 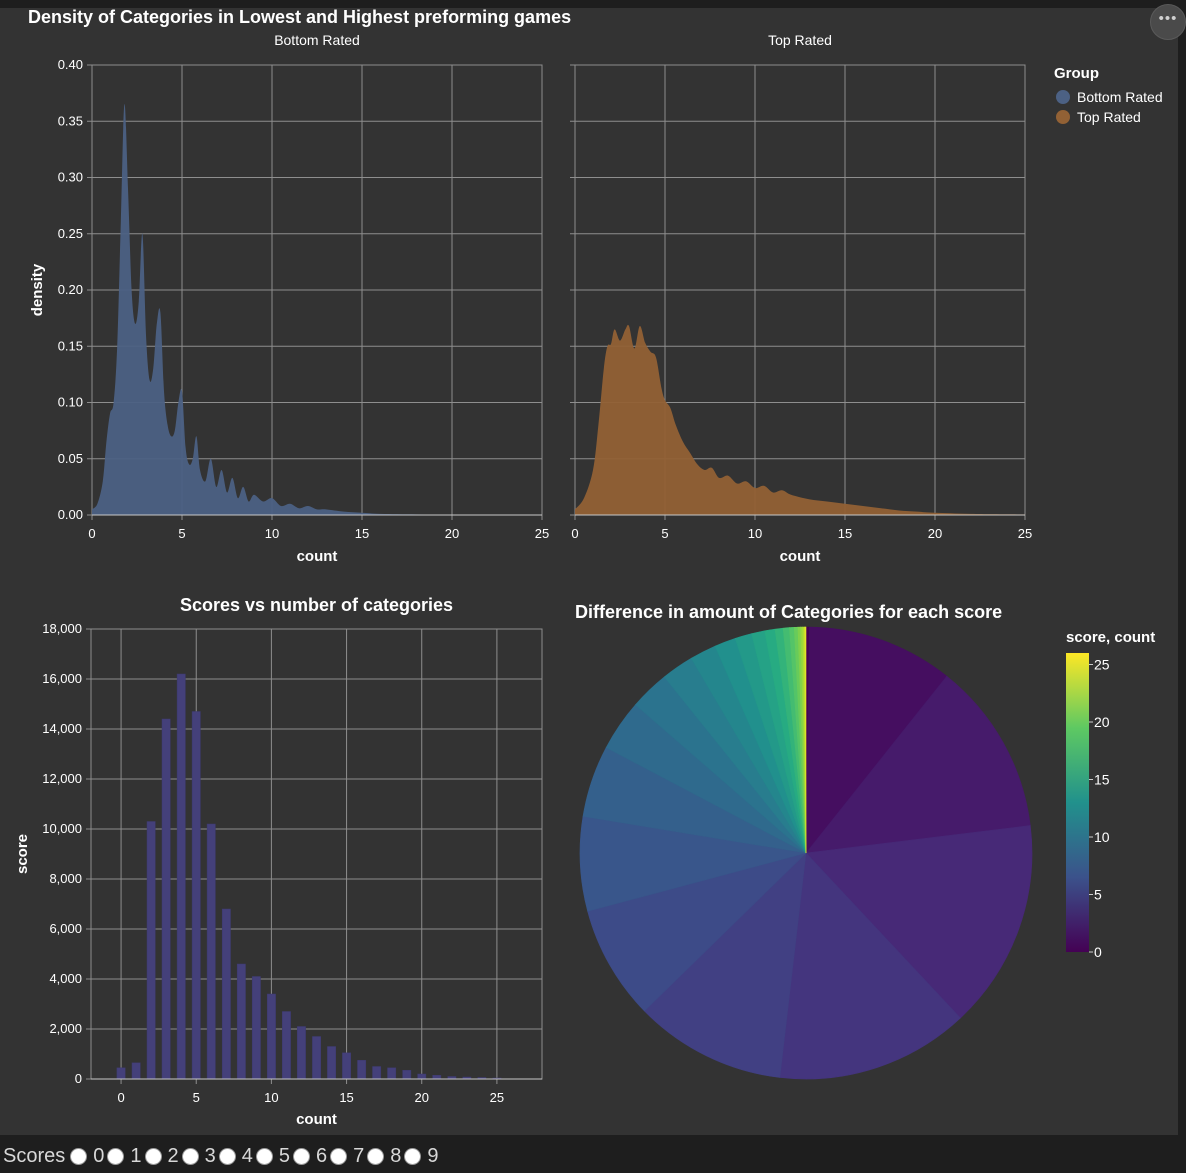 What do you see at coordinates (1110, 637) in the screenshot?
I see `color-legend-title: score, count` at bounding box center [1110, 637].